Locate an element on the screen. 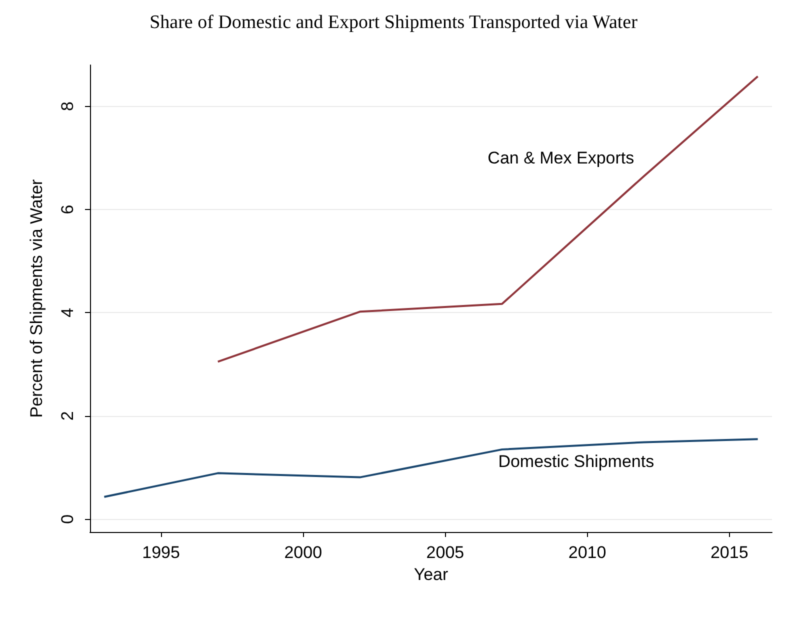 Image resolution: width=787 pixels, height=628 pixels. x-tick-label: 2000 is located at coordinates (303, 552).